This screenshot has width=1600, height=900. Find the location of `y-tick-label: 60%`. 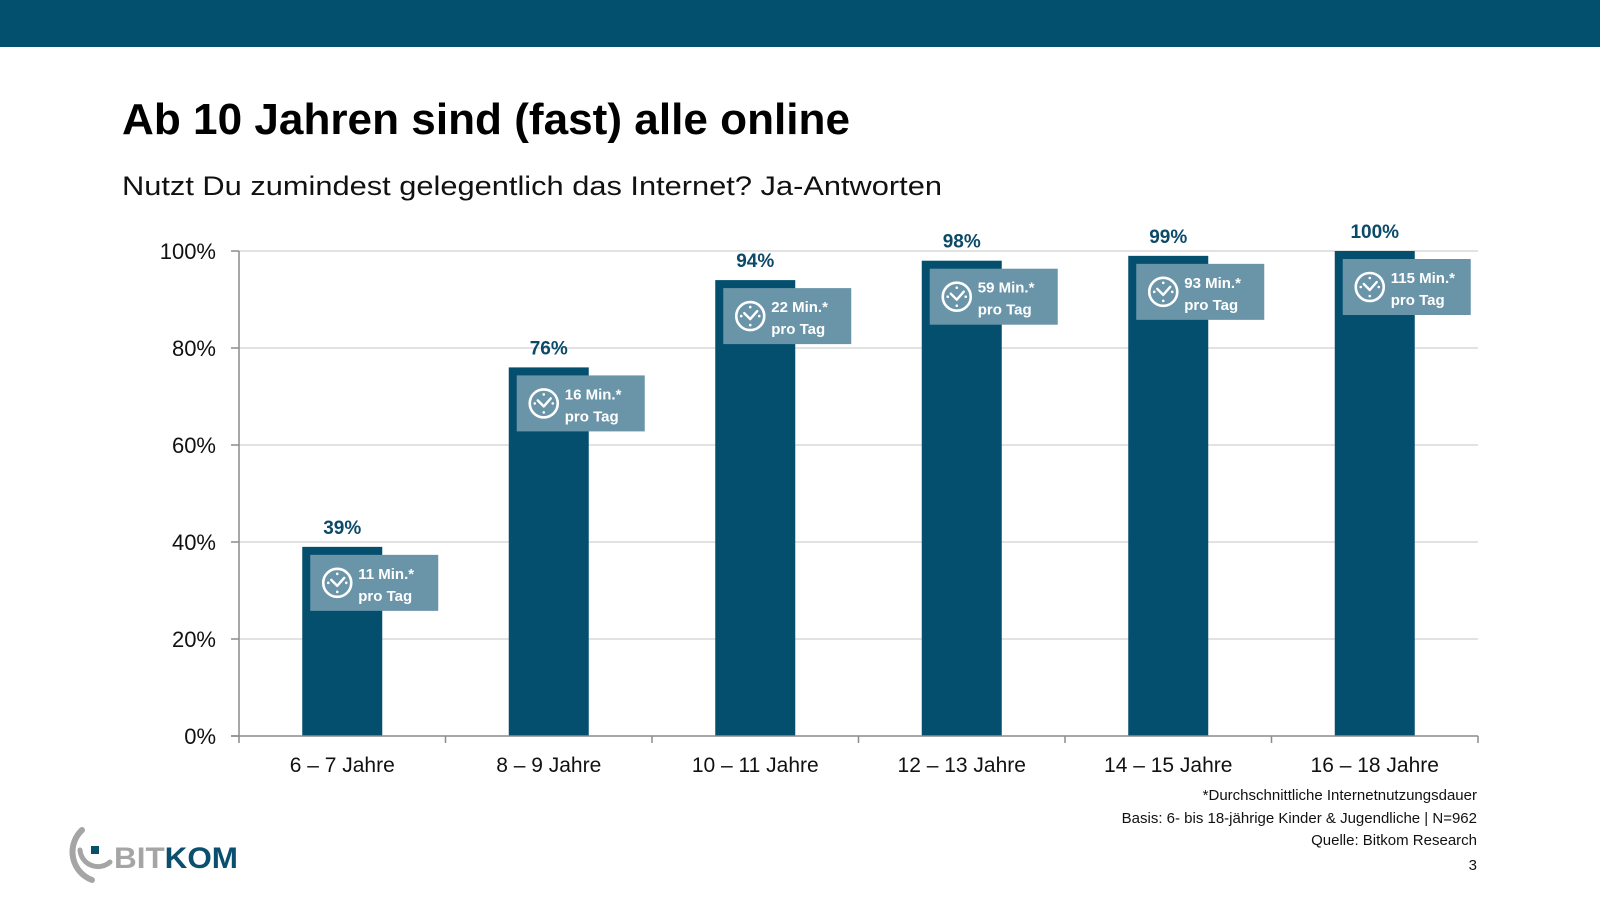

y-tick-label: 60% is located at coordinates (194, 445).